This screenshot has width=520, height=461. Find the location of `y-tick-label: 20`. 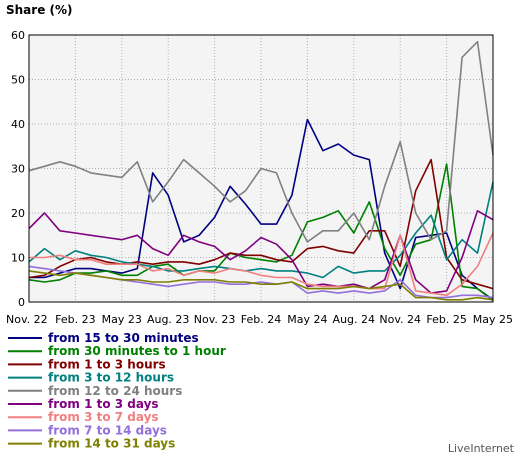

y-tick-label: 20 is located at coordinates (18, 213).